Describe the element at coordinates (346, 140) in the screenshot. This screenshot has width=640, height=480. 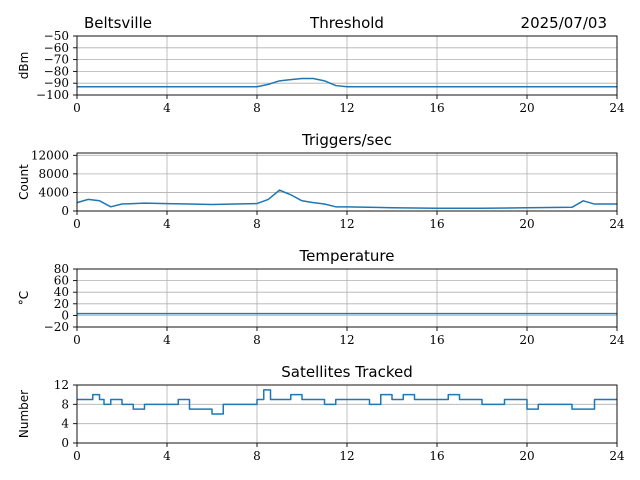
I see `chart-title: Triggers/sec` at that location.